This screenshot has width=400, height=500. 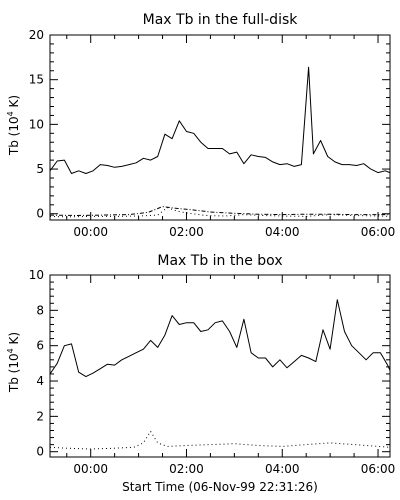 I want to click on series-line-dashdot, so click(x=219, y=211).